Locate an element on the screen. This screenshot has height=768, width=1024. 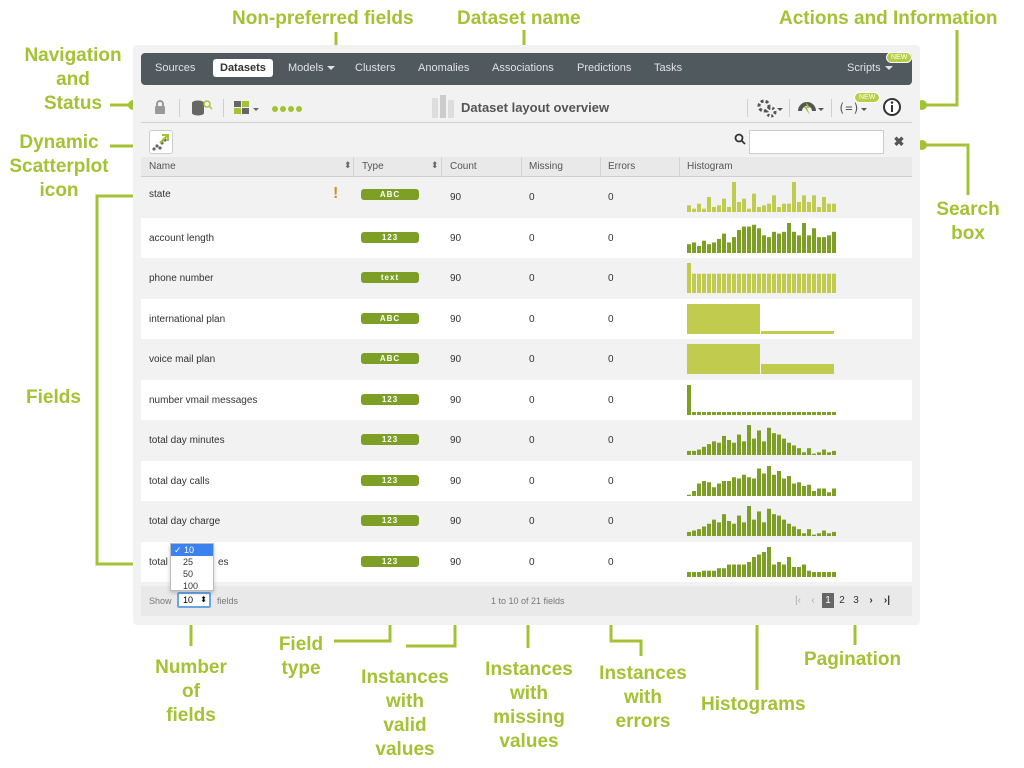
chevron-down-icon is located at coordinates (888, 68).